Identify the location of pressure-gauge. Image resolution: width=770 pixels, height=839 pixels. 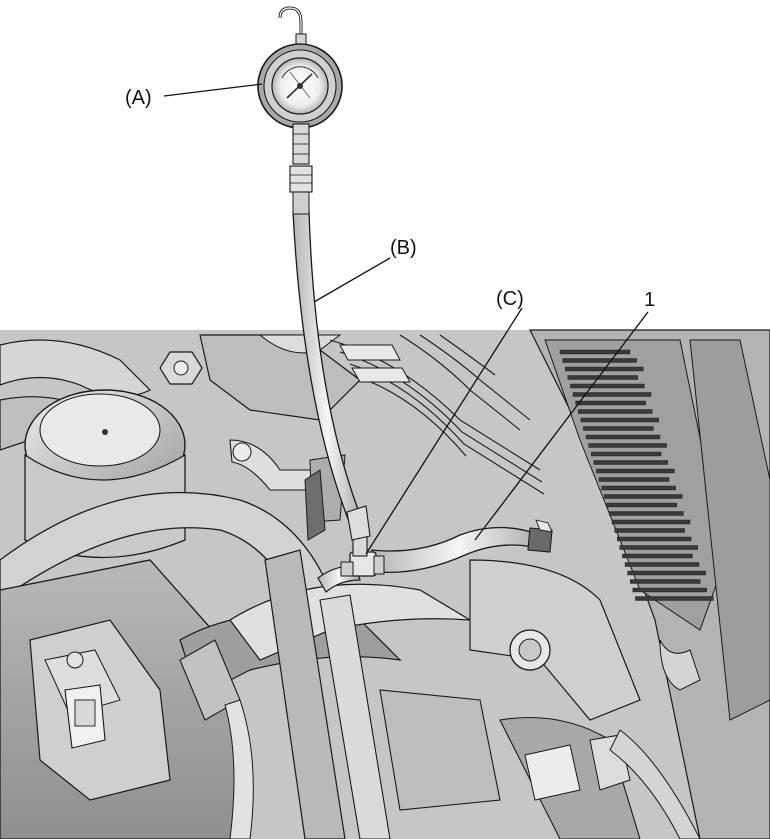
(300, 110).